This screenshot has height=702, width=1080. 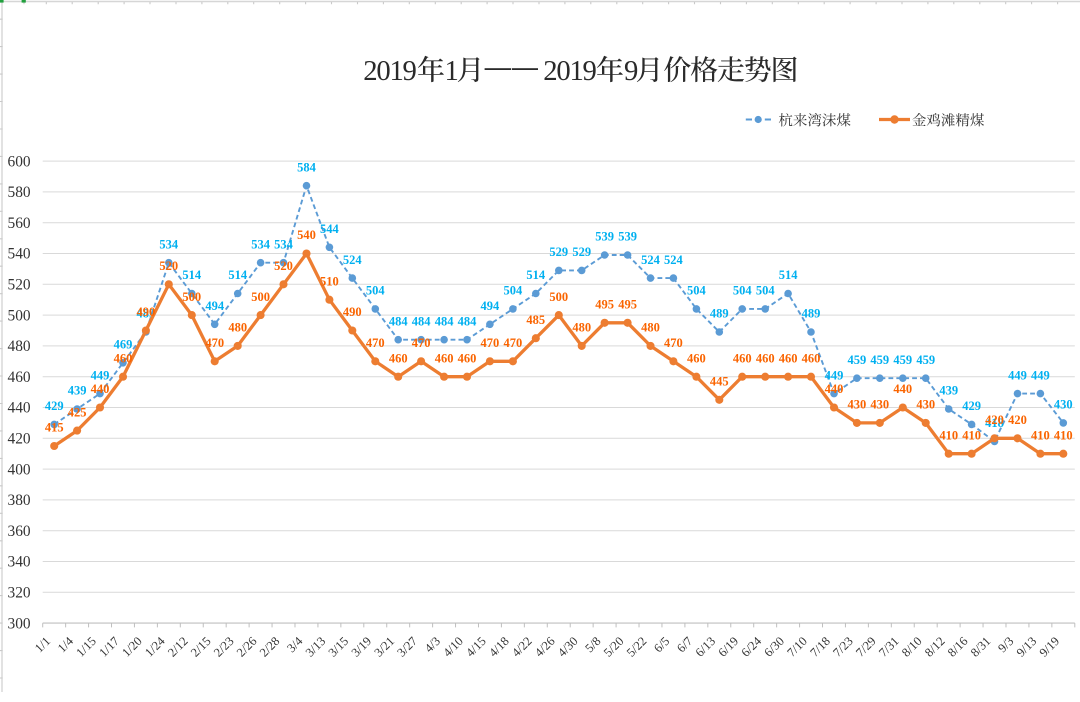 What do you see at coordinates (77, 412) in the screenshot?
I see `svg-text: 425` at bounding box center [77, 412].